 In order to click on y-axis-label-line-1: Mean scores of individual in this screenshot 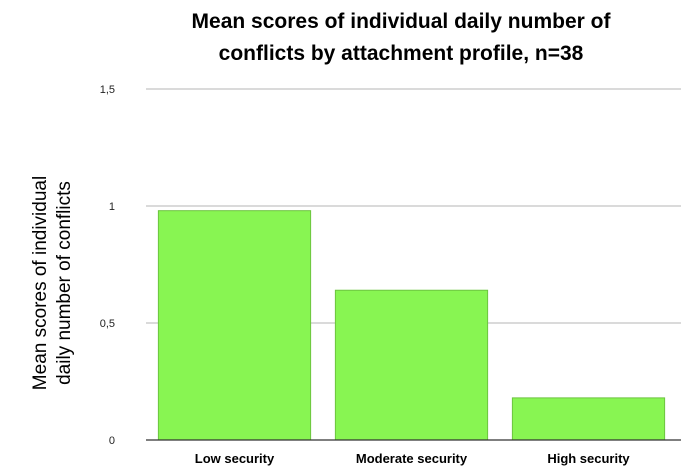, I will do `click(40, 283)`.